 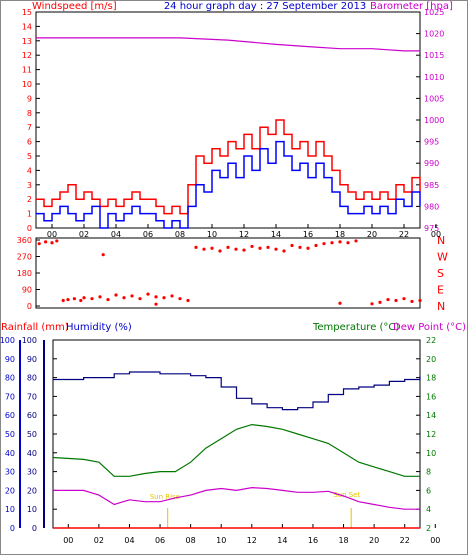 What do you see at coordinates (431, 206) in the screenshot?
I see `barometer-tick-label: 980` at bounding box center [431, 206].